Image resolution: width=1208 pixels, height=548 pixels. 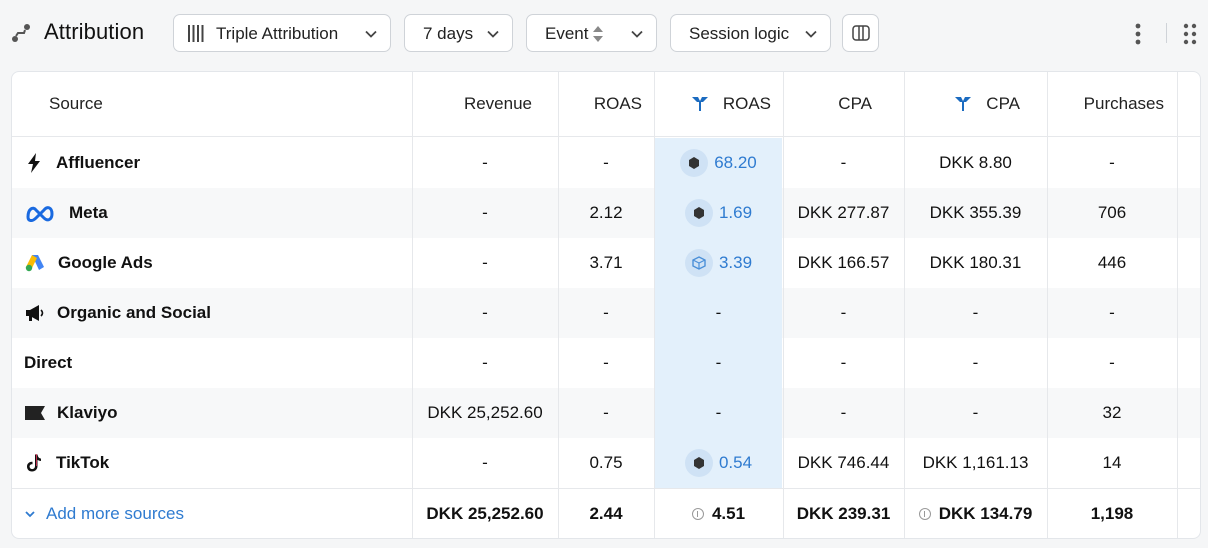 What do you see at coordinates (497, 103) in the screenshot?
I see `col-header-revenue: Revenue` at bounding box center [497, 103].